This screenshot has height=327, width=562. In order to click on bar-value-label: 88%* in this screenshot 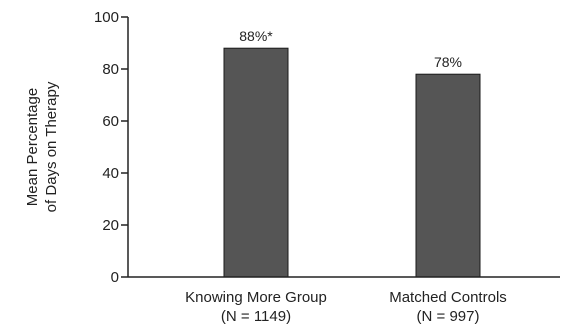, I will do `click(256, 36)`.